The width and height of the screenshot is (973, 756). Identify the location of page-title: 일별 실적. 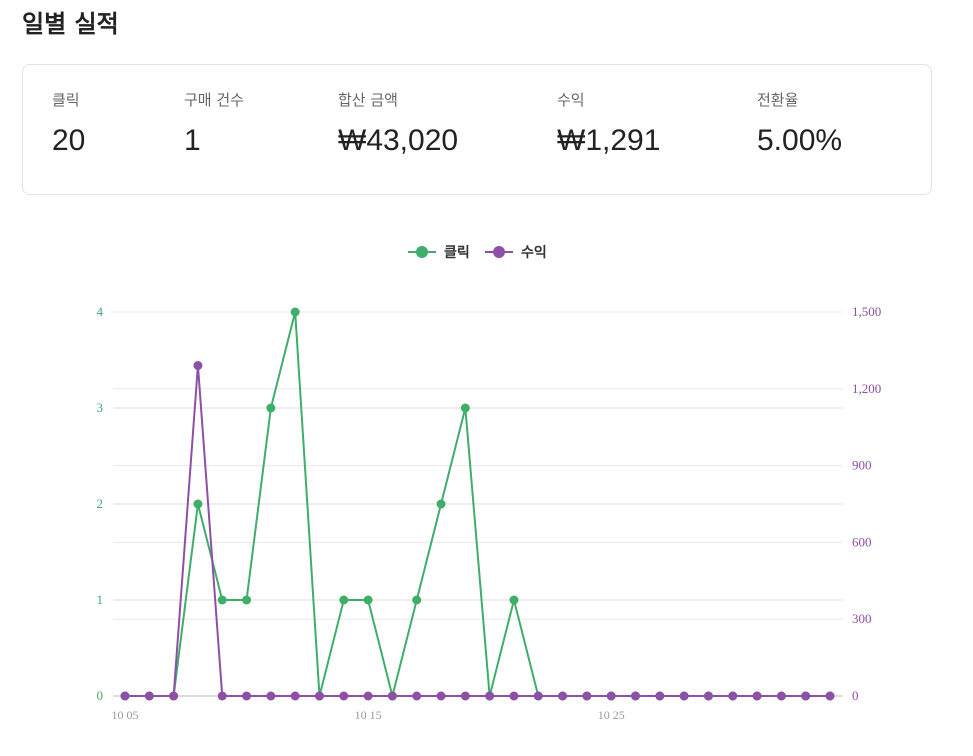
(70, 24).